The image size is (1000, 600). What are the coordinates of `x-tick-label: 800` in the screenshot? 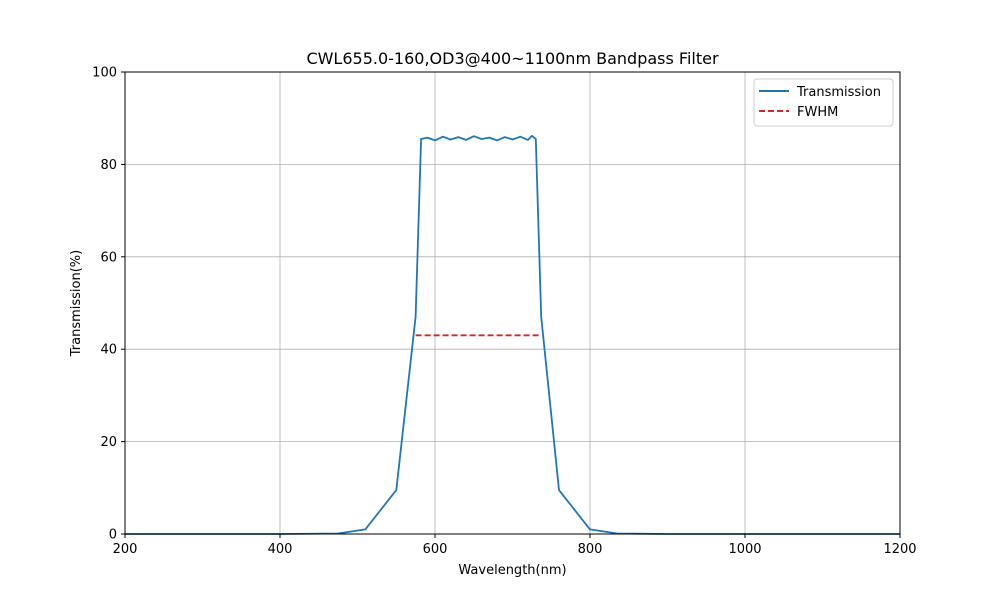 It's located at (590, 549).